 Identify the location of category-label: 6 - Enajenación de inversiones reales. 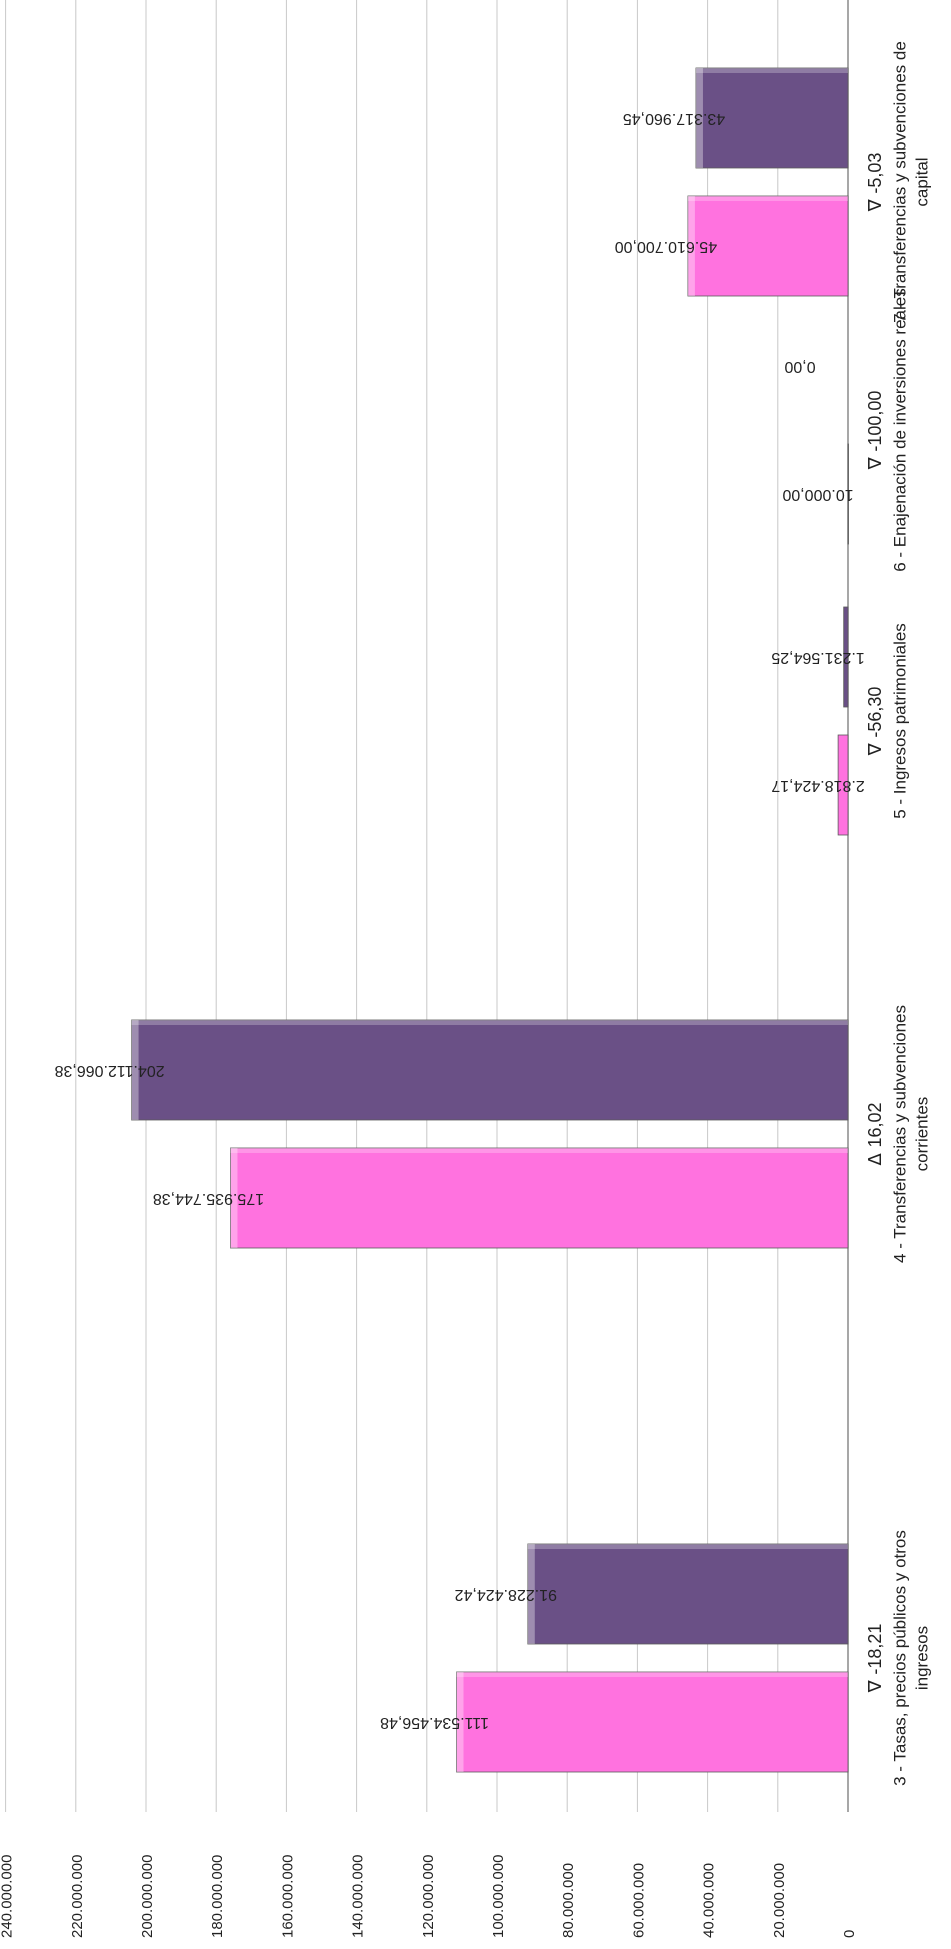
(899, 430).